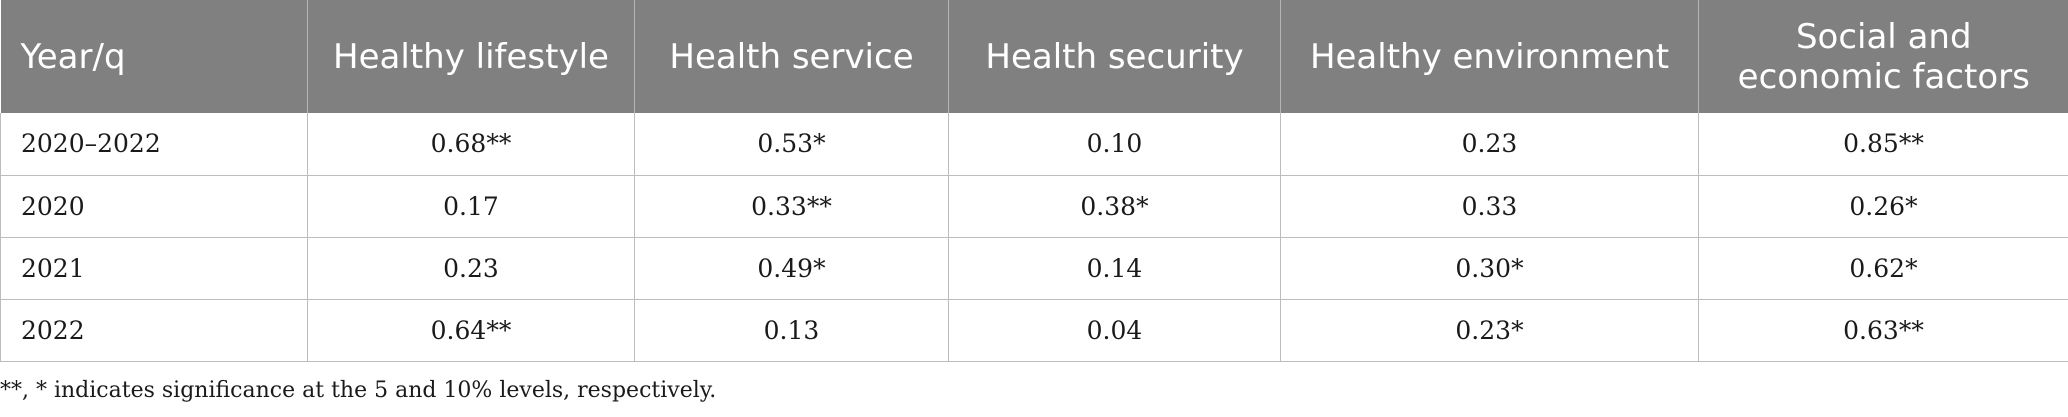 The height and width of the screenshot is (417, 2068). Describe the element at coordinates (1114, 330) in the screenshot. I see `table-cell: 0.04` at that location.